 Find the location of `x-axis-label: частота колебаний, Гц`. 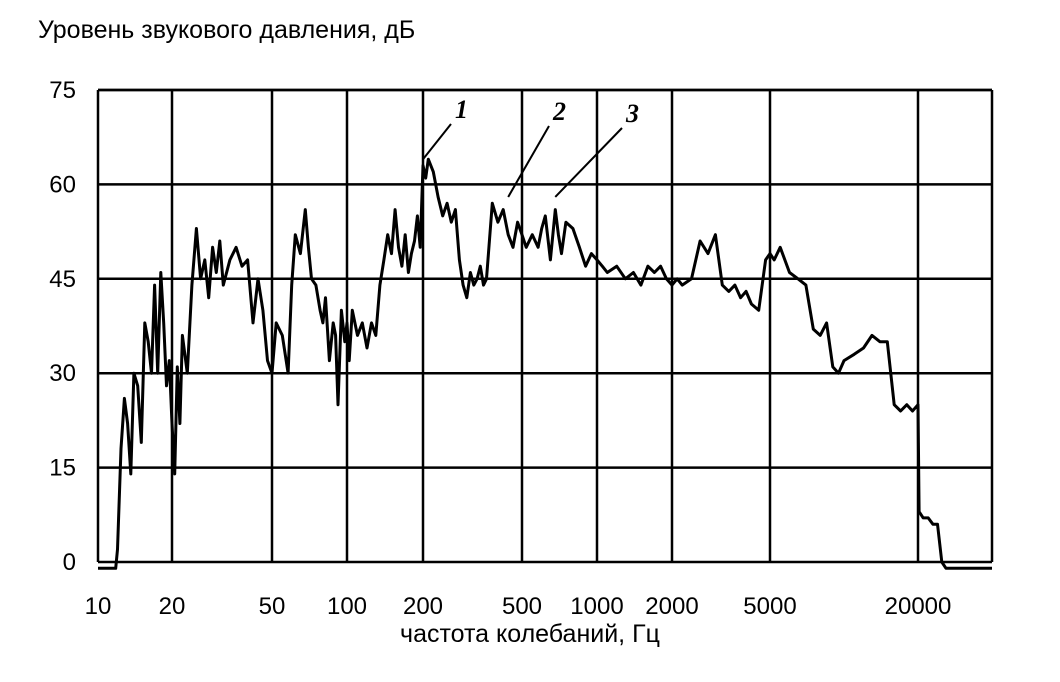

x-axis-label: частота колебаний, Гц is located at coordinates (530, 634).